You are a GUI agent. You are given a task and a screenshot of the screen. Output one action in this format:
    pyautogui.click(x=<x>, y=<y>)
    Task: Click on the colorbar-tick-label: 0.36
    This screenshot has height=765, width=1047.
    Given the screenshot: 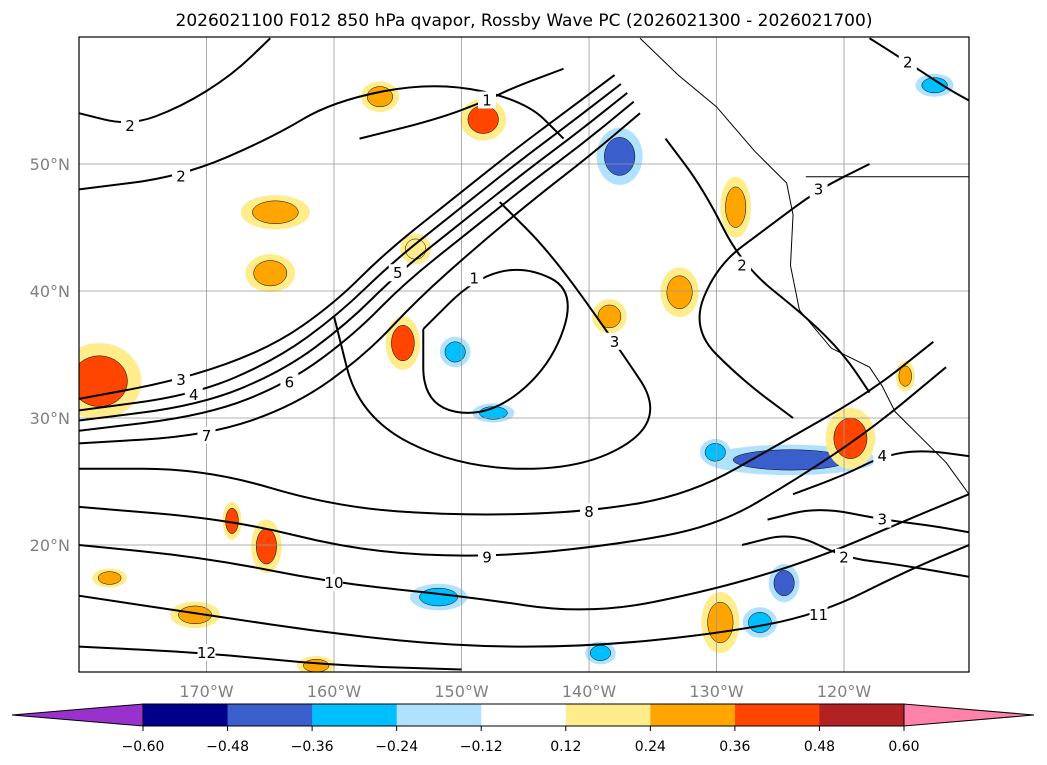 What is the action you would take?
    pyautogui.click(x=734, y=747)
    